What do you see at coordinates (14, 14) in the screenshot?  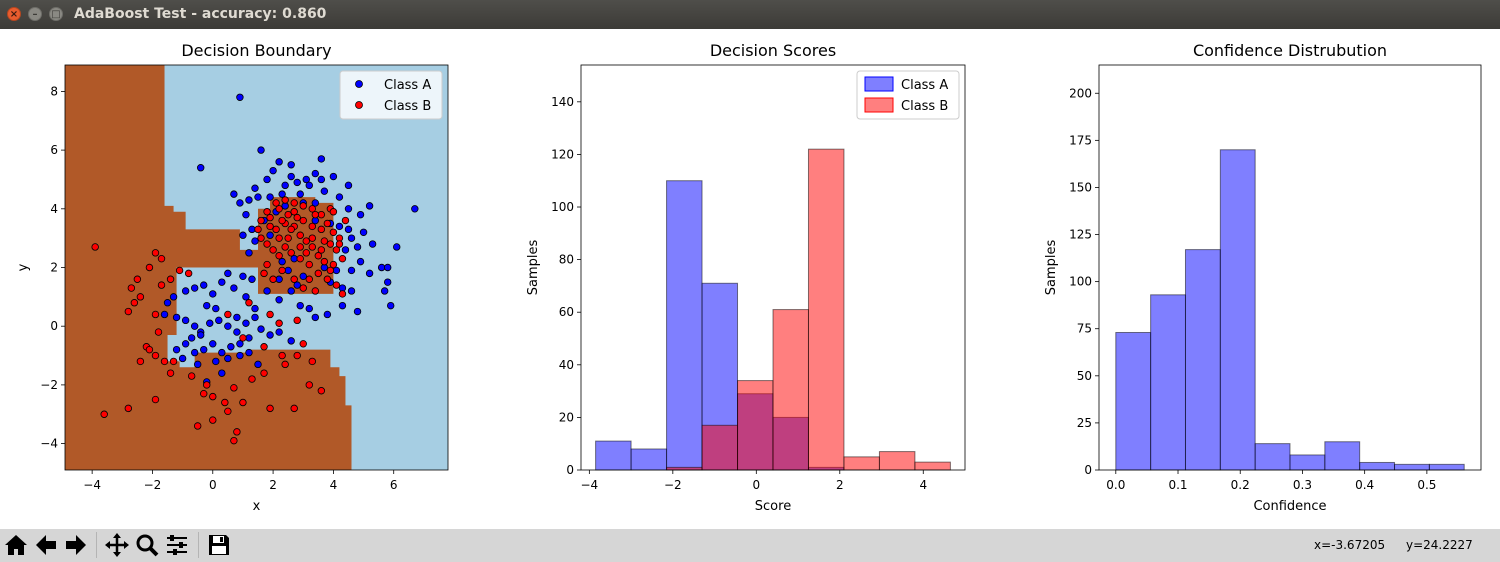 I see `window-close-button: ×` at bounding box center [14, 14].